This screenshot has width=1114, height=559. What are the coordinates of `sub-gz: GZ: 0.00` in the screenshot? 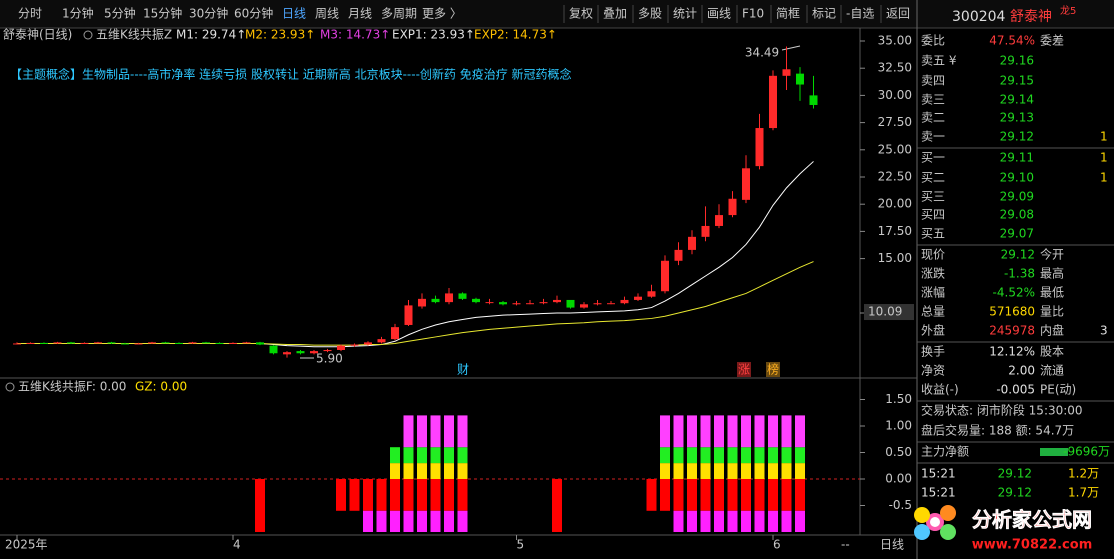 It's located at (161, 387).